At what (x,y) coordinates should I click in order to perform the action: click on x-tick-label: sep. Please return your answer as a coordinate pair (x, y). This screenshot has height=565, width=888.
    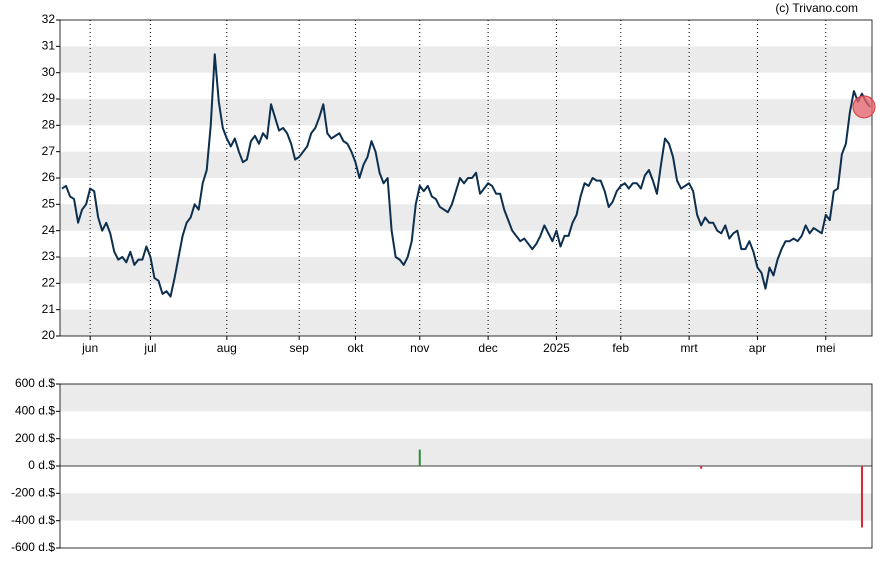
    Looking at the image, I should click on (299, 348).